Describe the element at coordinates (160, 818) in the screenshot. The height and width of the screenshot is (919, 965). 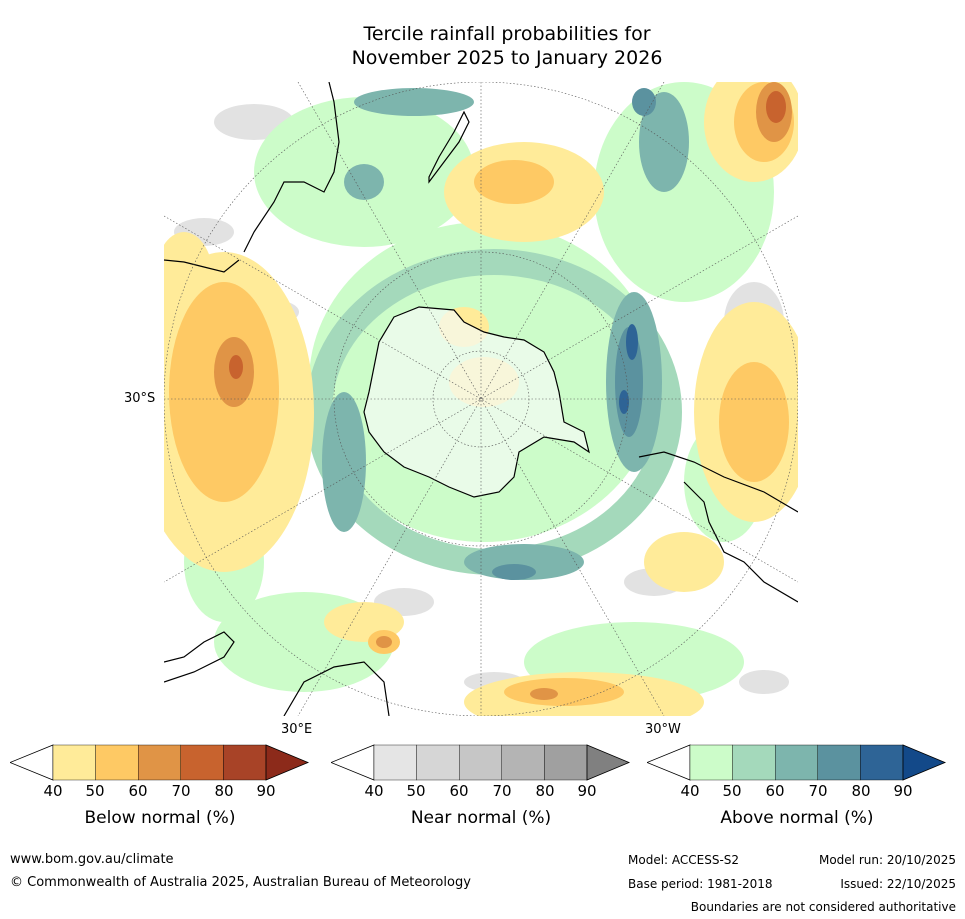
I see `colorbar-title-below: Below normal (%)` at that location.